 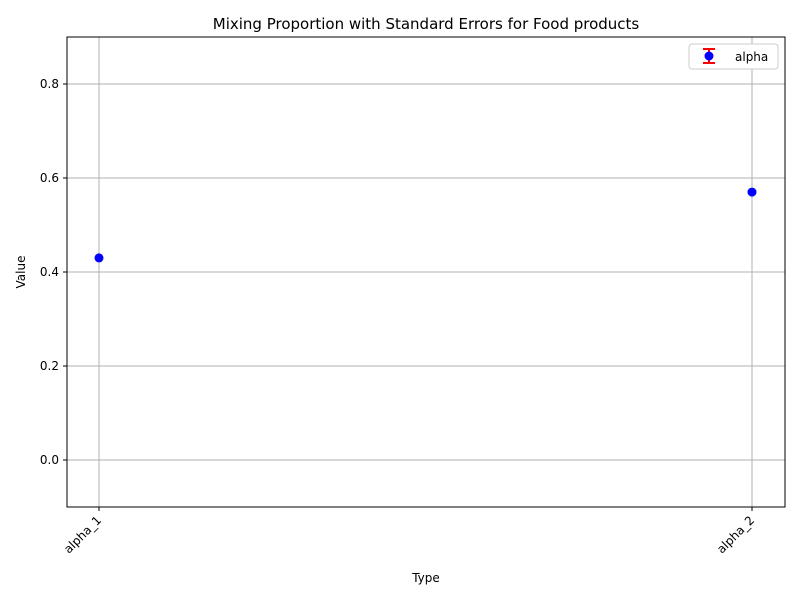 I want to click on y-axis: 0.0 0.2 0.4 0.6 0.8, so click(x=53, y=272).